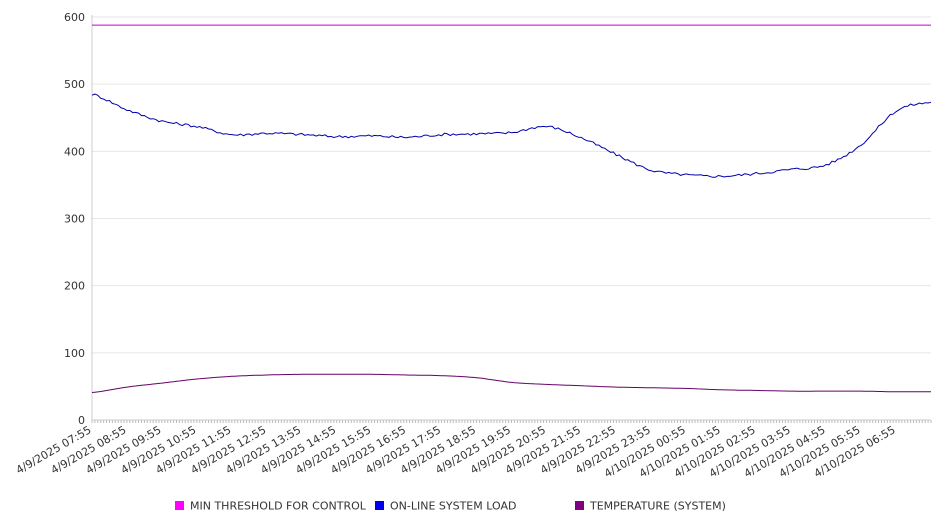 Image resolution: width=946 pixels, height=526 pixels. I want to click on y-tick-label: 600, so click(74, 17).